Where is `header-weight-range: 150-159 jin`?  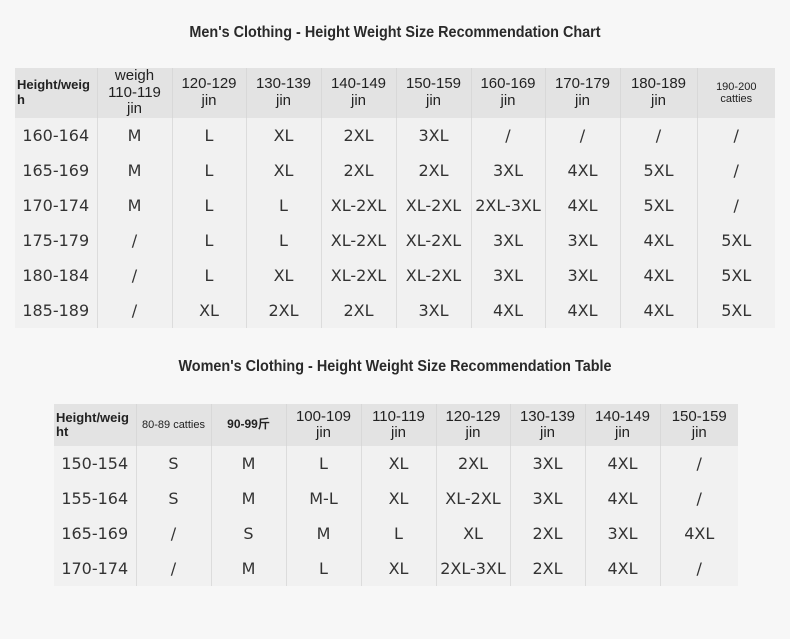 header-weight-range: 150-159 jin is located at coordinates (433, 93).